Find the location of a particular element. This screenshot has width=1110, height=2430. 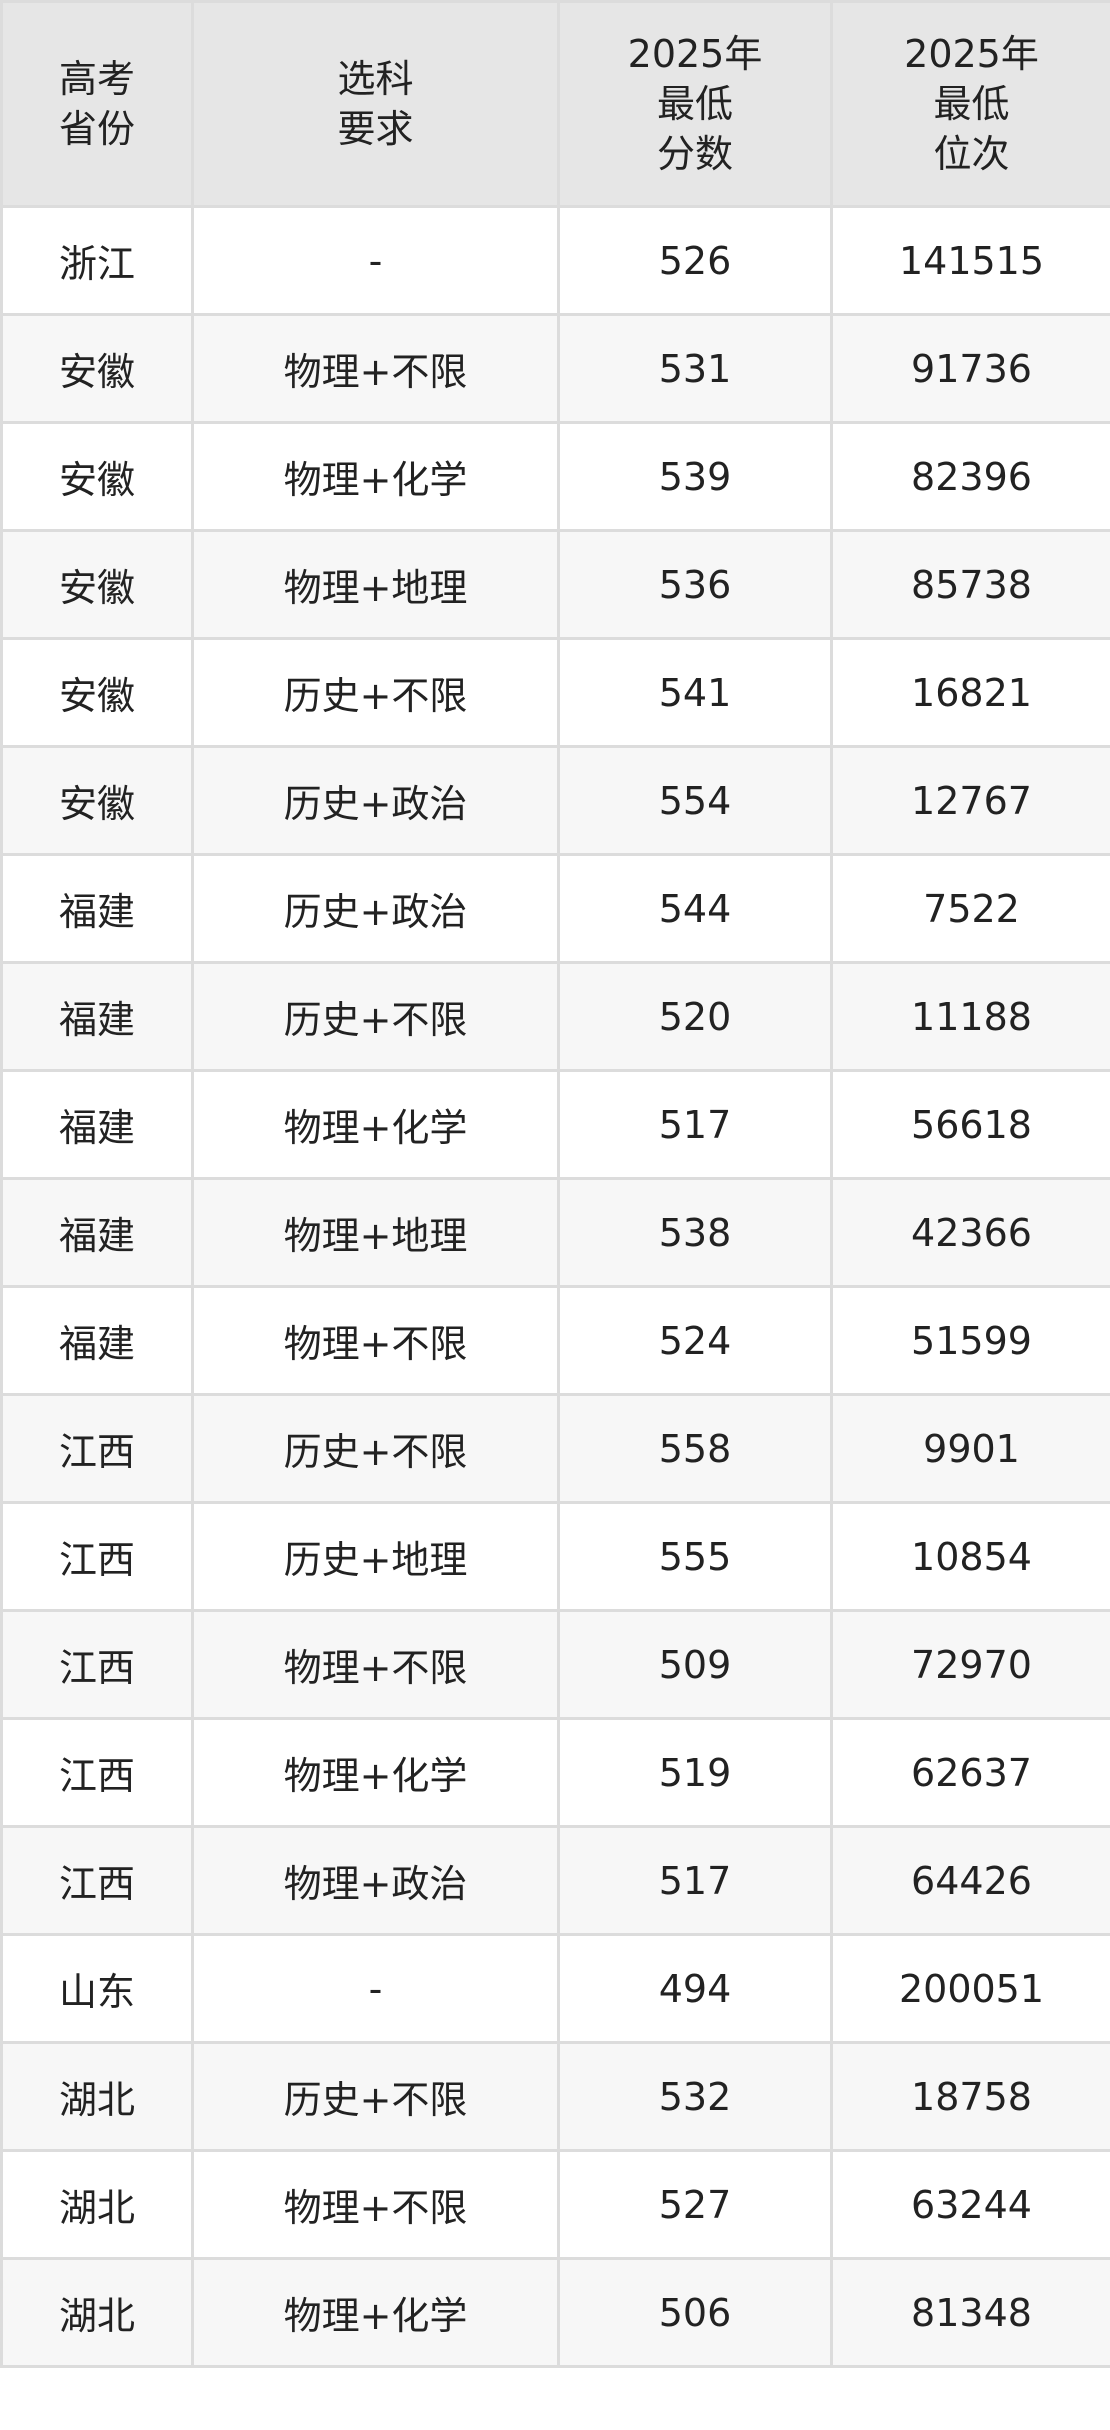

min-rank-cell: 200051 is located at coordinates (970, 1988).